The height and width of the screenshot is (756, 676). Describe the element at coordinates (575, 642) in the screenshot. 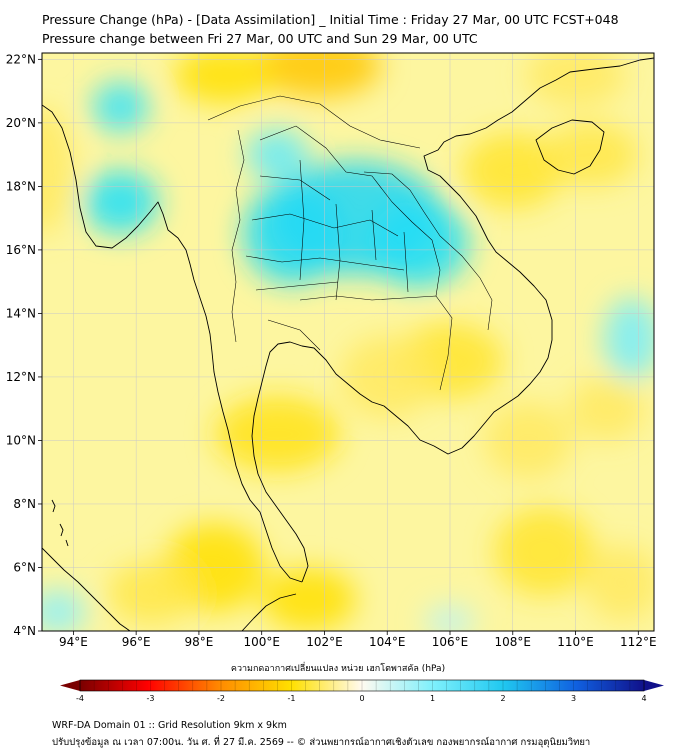

I see `lon-tick-label: 110°E` at that location.